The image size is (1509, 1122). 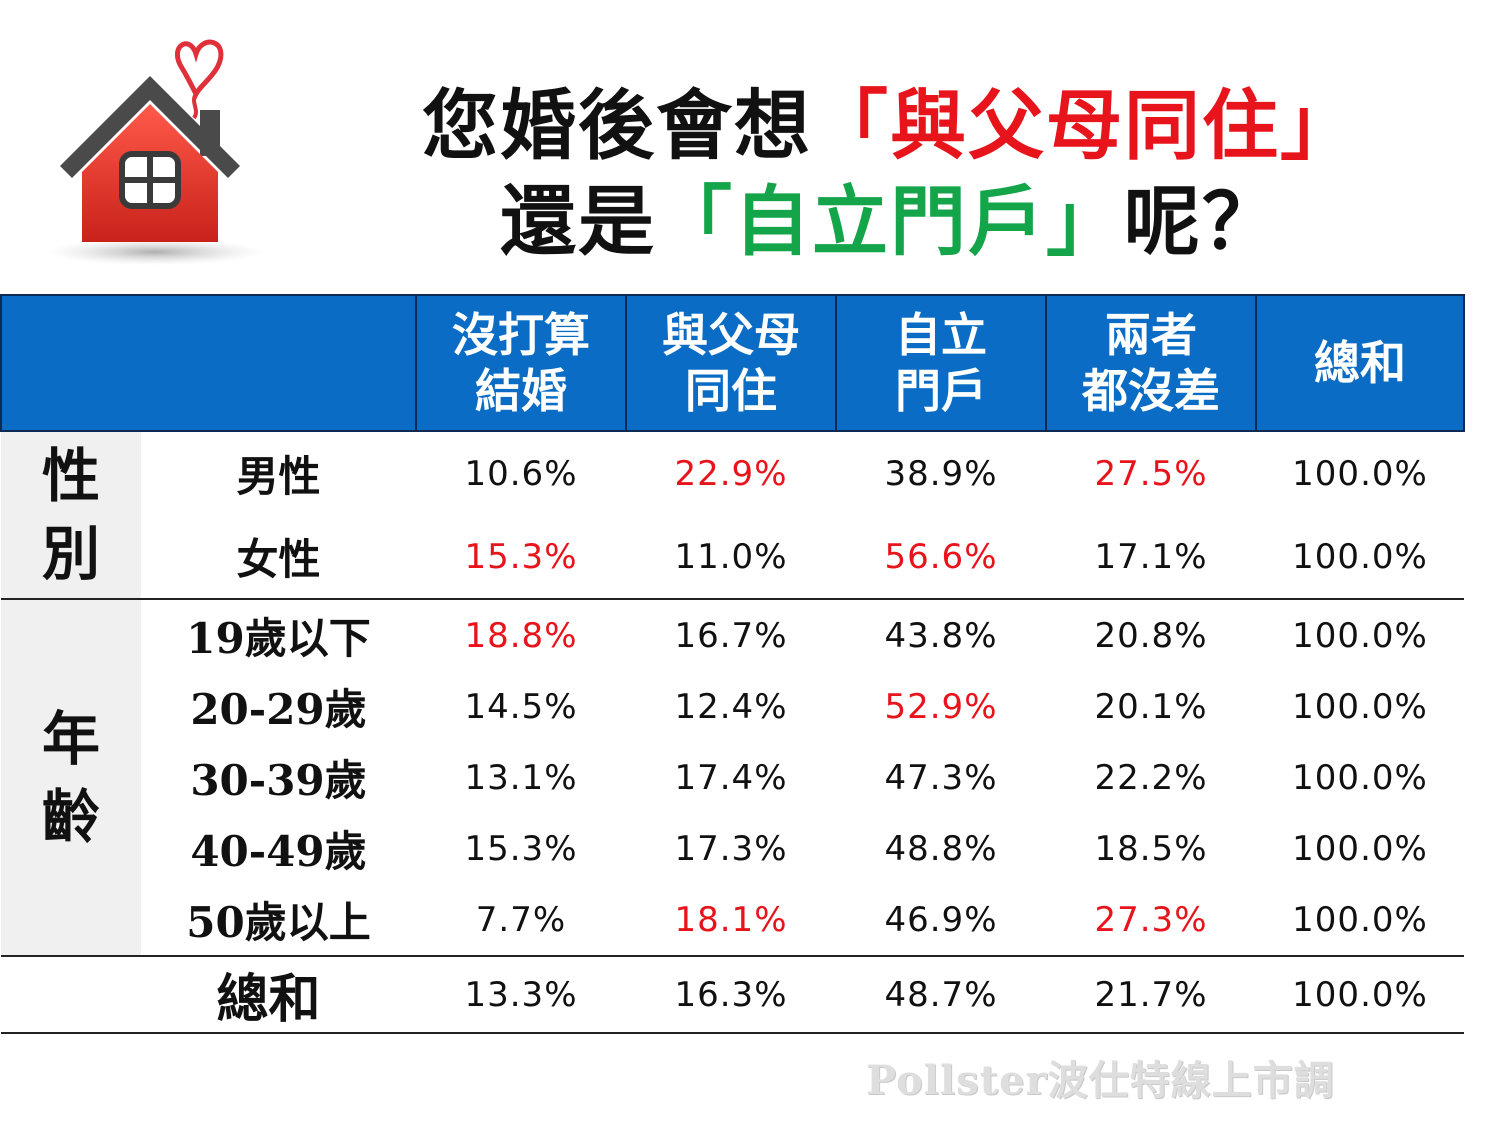 What do you see at coordinates (941, 473) in the screenshot?
I see `cell-male-live-independently: 38.9%` at bounding box center [941, 473].